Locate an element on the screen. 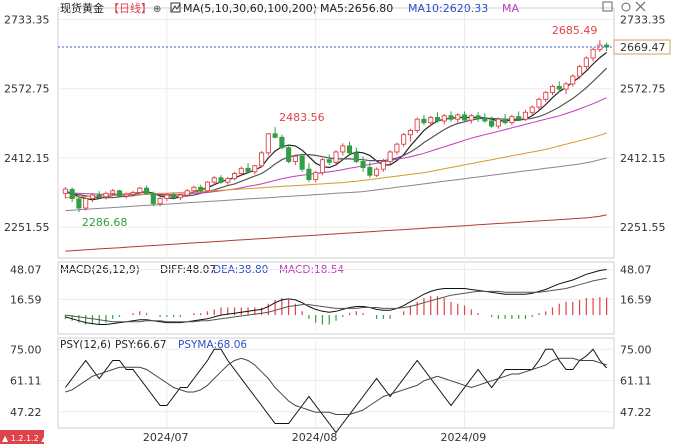  price-annotation: 2286.68 is located at coordinates (105, 222).